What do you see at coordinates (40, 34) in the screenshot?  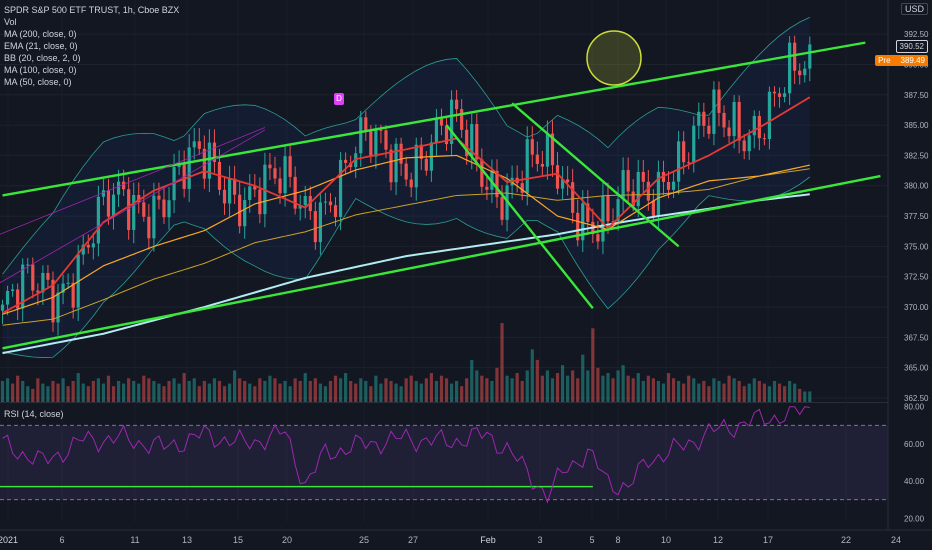 I see `legend-ma200: MA (200, close, 0)` at bounding box center [40, 34].